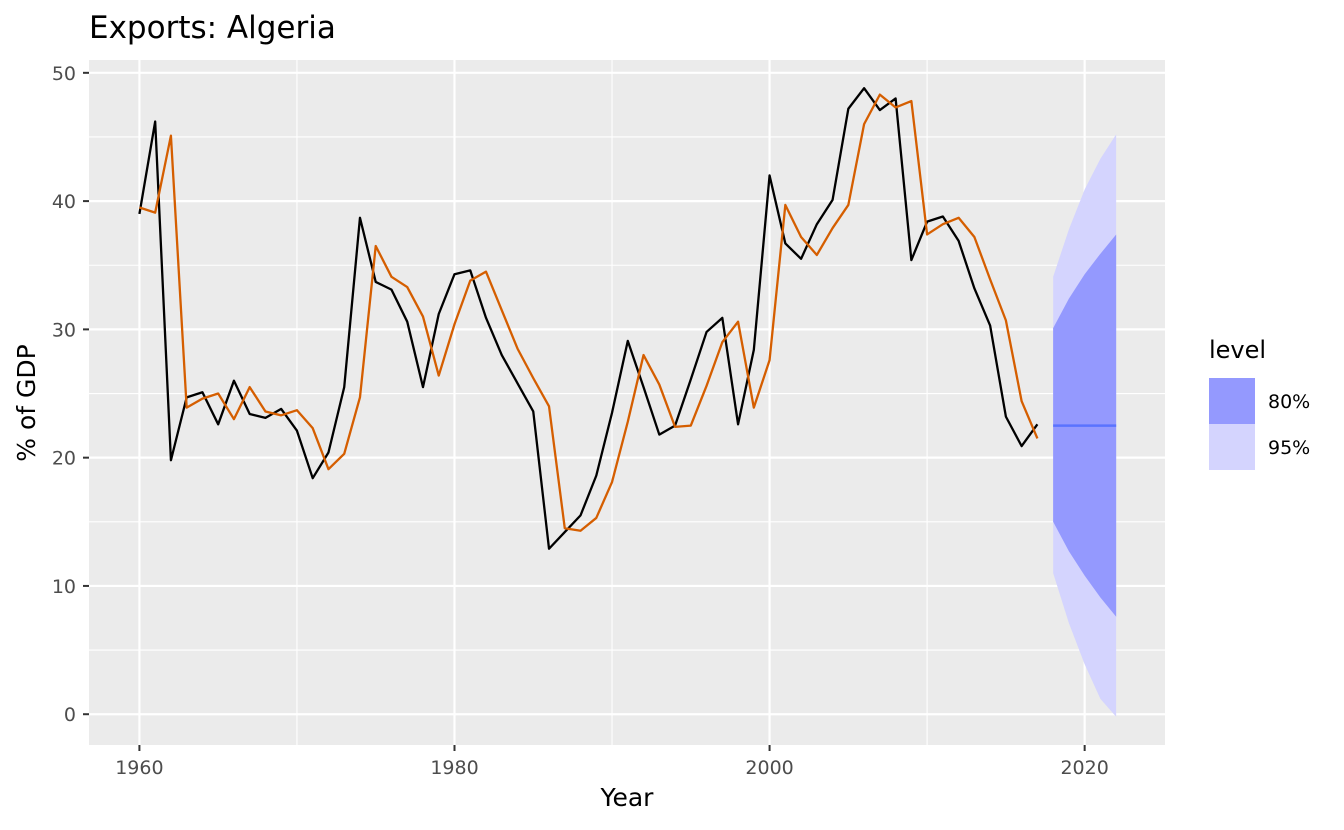  Describe the element at coordinates (139, 768) in the screenshot. I see `x-tick-label: 1960` at that location.